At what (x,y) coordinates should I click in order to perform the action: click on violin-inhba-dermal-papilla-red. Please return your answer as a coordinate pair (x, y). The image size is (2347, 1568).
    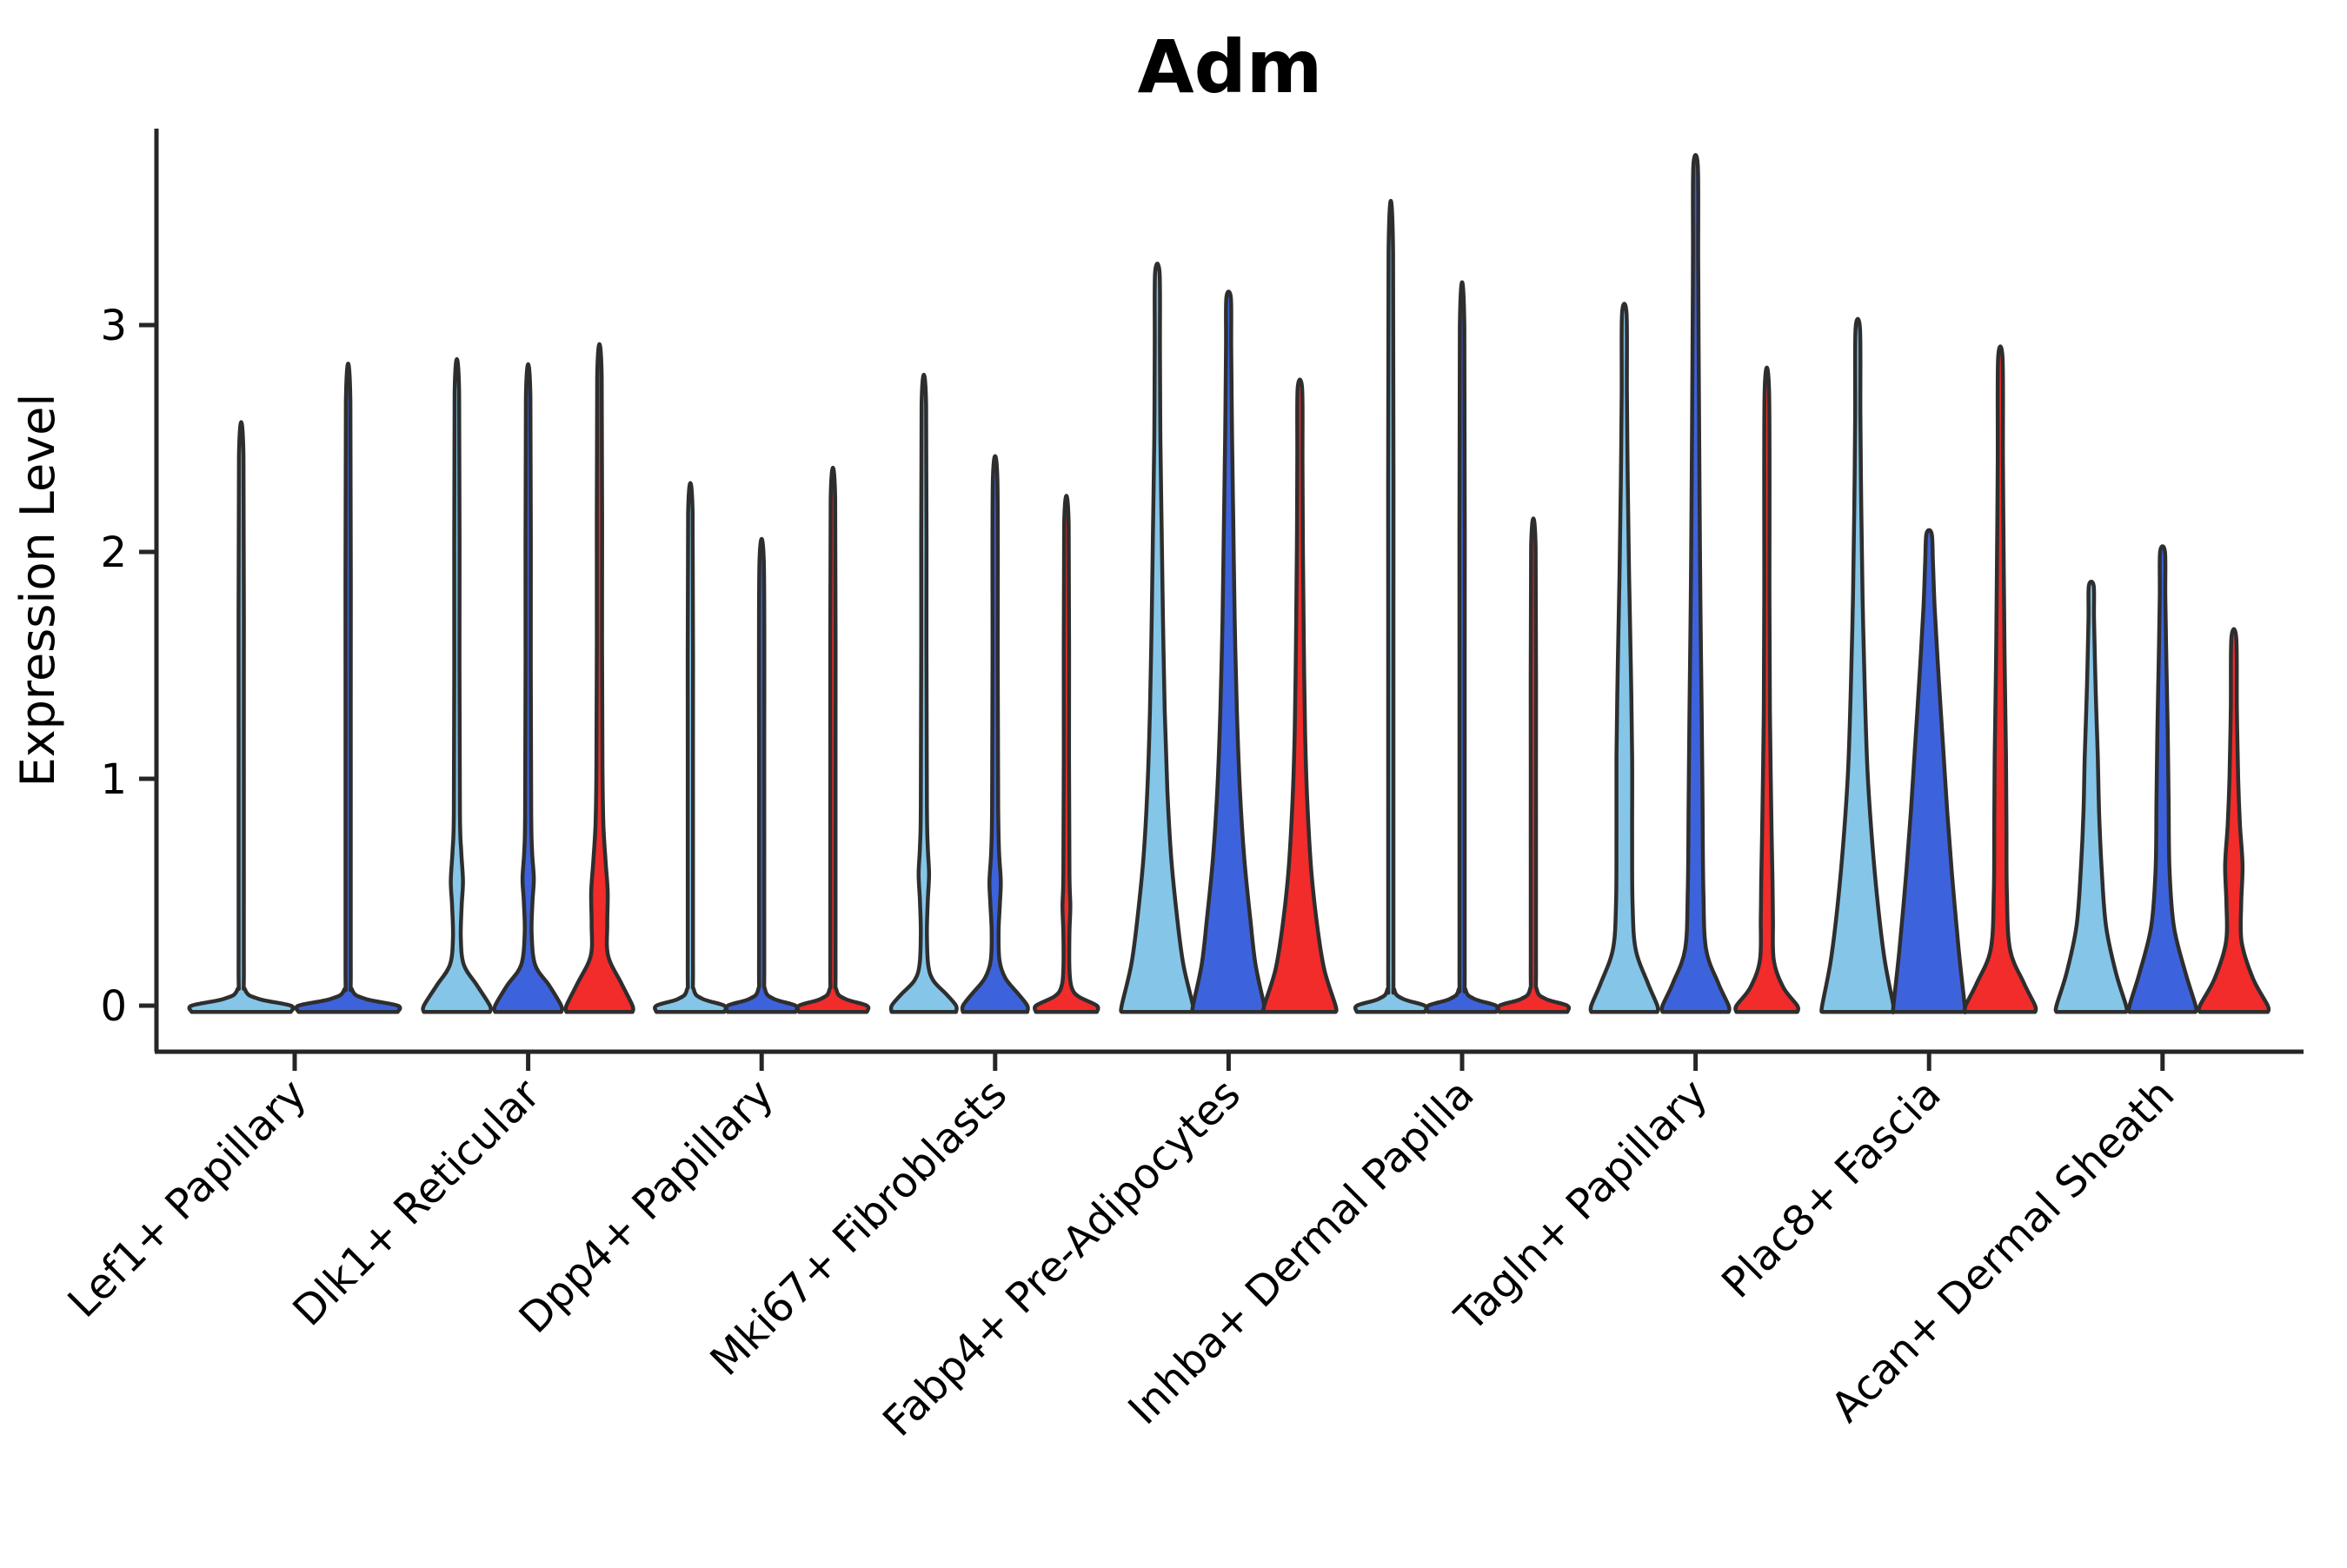
    Looking at the image, I should click on (1534, 765).